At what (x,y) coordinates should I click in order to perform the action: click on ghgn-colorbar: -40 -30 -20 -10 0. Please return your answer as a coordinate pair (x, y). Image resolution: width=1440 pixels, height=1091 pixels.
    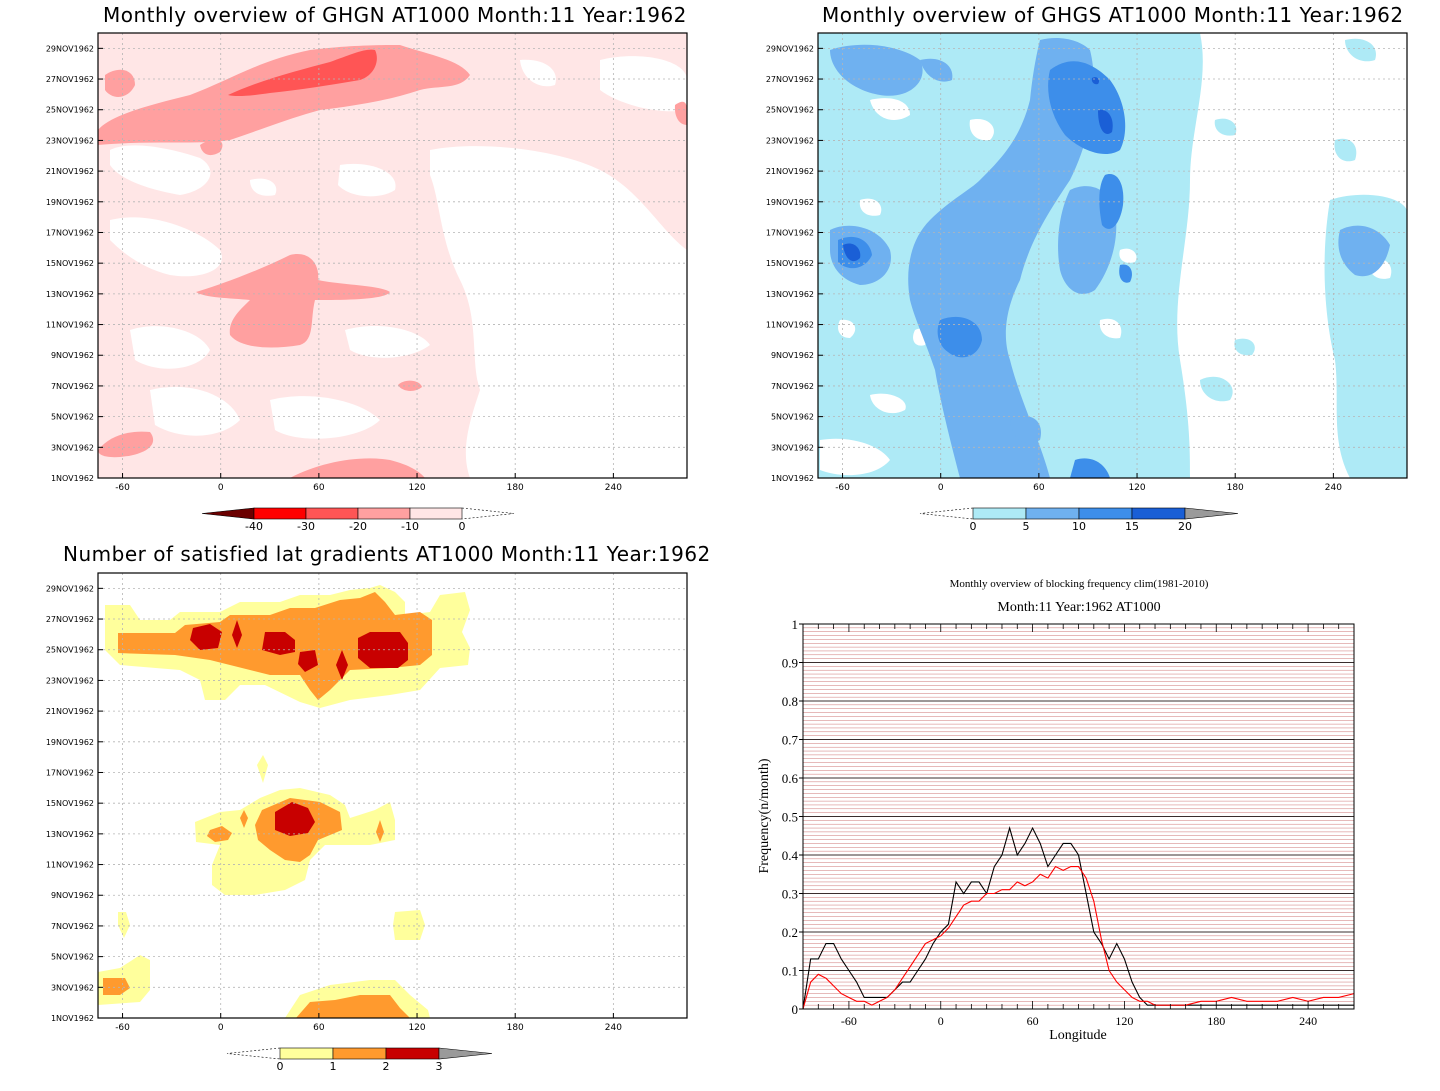
    Looking at the image, I should click on (358, 520).